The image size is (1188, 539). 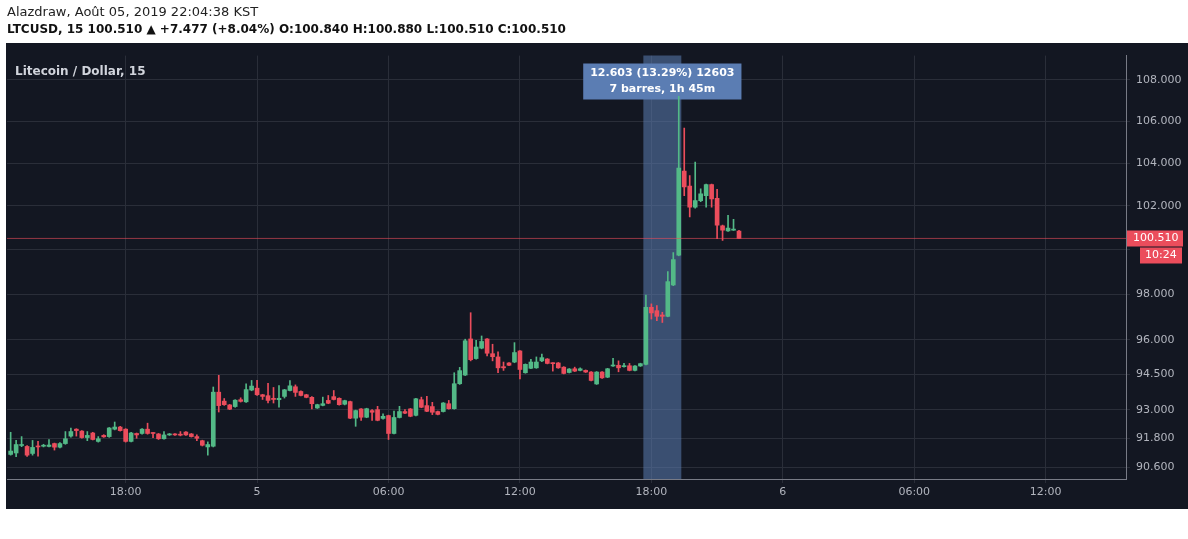 What do you see at coordinates (1155, 294) in the screenshot?
I see `y-tick-label: 98.000` at bounding box center [1155, 294].